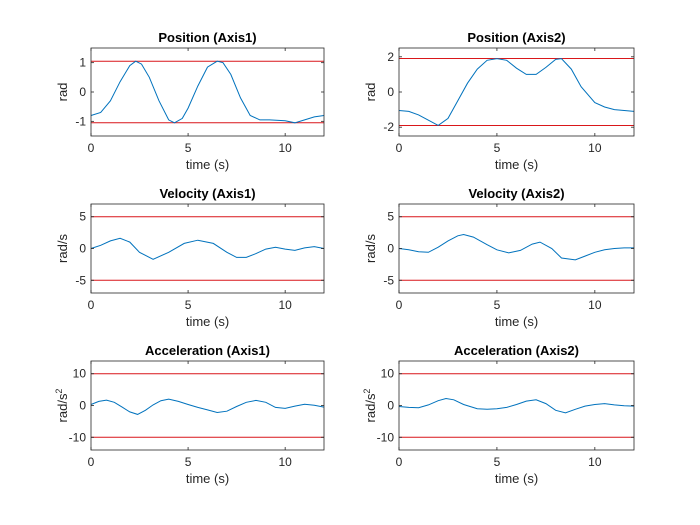  I want to click on chart-title: Acceleration (Axis1), so click(207, 350).